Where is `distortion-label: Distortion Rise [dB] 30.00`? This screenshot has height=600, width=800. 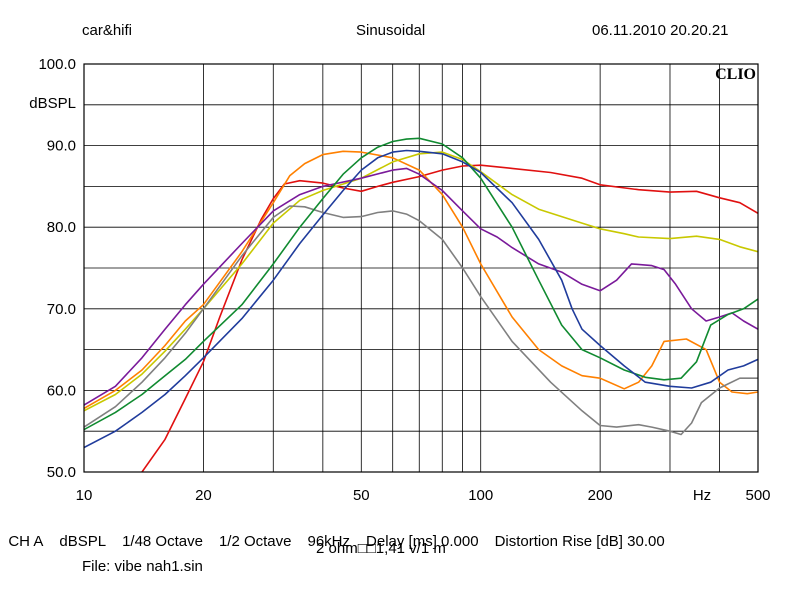 distortion-label: Distortion Rise [dB] 30.00 is located at coordinates (579, 541).